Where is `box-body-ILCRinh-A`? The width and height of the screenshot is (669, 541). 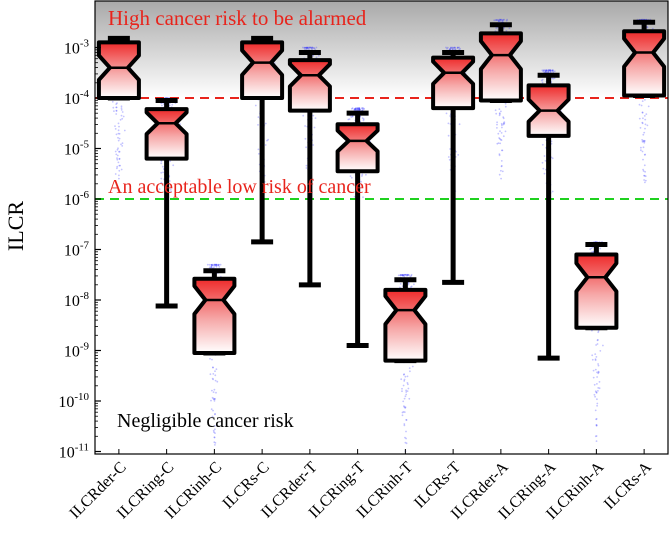 box-body-ILCRinh-A is located at coordinates (596, 291).